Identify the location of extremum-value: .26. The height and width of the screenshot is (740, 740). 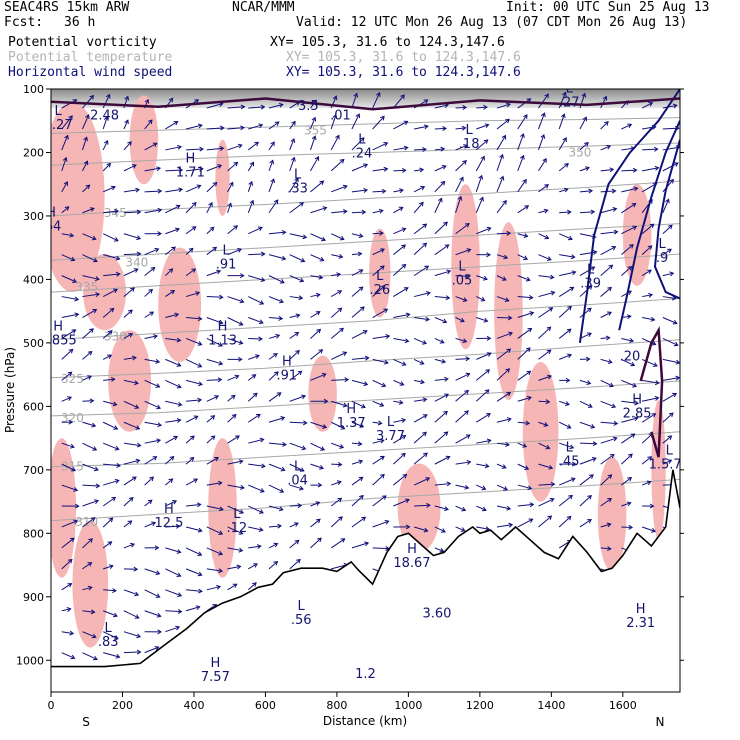
(379, 290).